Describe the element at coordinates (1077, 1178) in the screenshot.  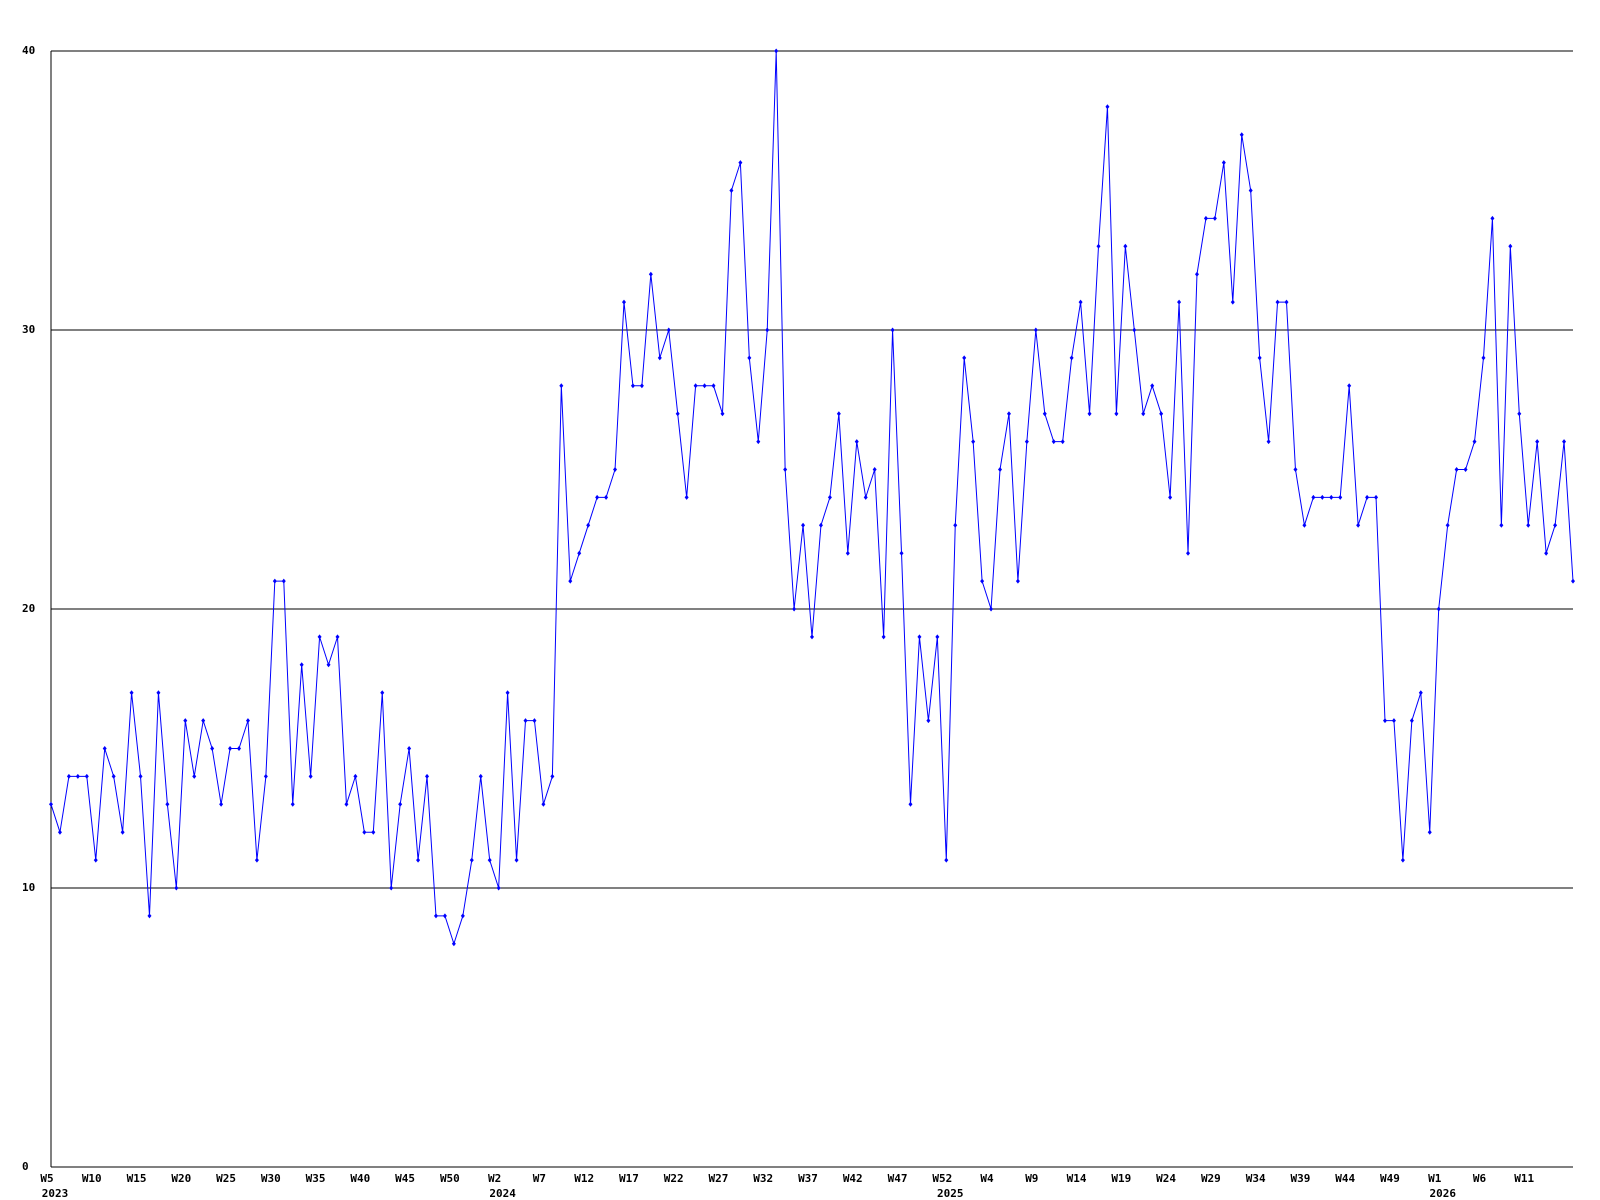
I see `x-tick-label: W14` at that location.